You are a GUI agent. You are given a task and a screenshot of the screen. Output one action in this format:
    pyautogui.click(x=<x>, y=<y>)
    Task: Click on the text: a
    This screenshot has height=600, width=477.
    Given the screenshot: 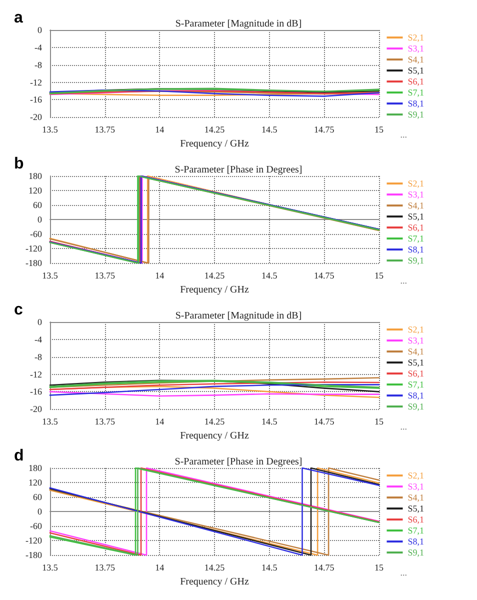 What is the action you would take?
    pyautogui.click(x=18, y=18)
    